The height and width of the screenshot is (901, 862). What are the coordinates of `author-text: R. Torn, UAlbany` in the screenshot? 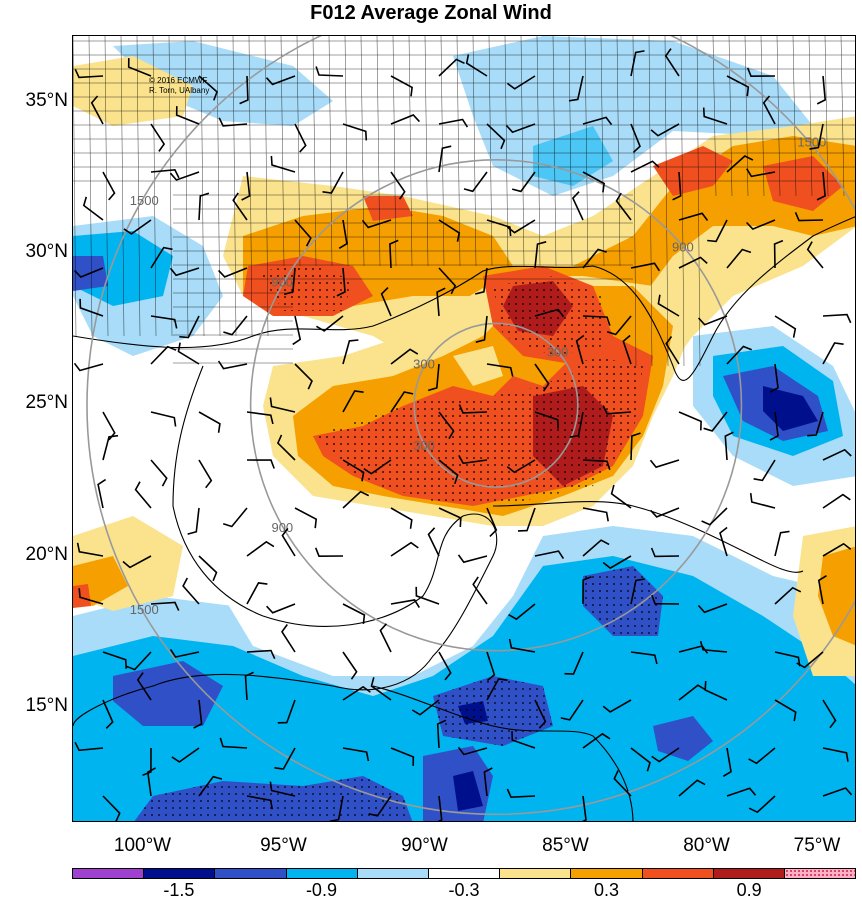 It's located at (179, 91).